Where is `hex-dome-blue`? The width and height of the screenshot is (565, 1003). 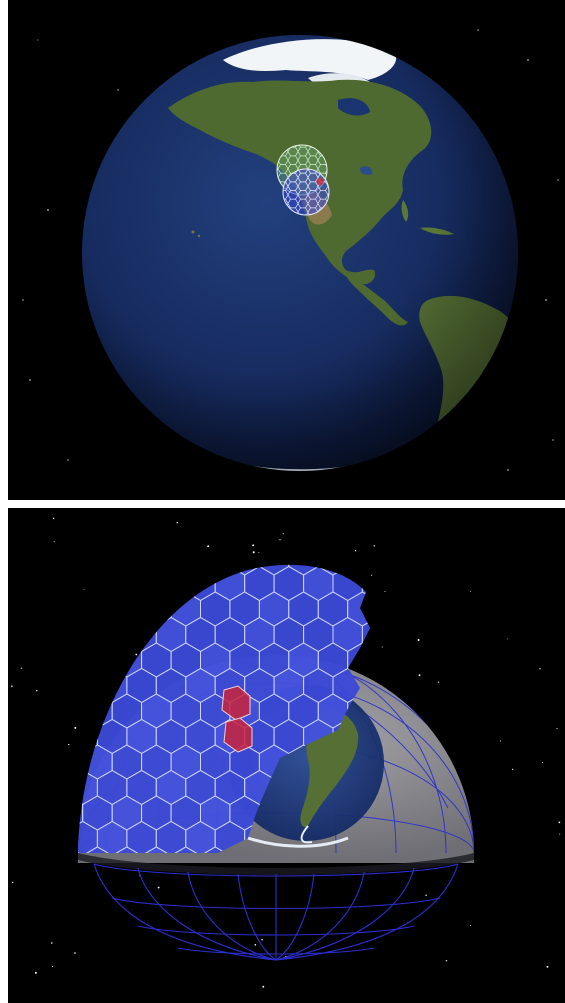 hex-dome-blue is located at coordinates (306, 192).